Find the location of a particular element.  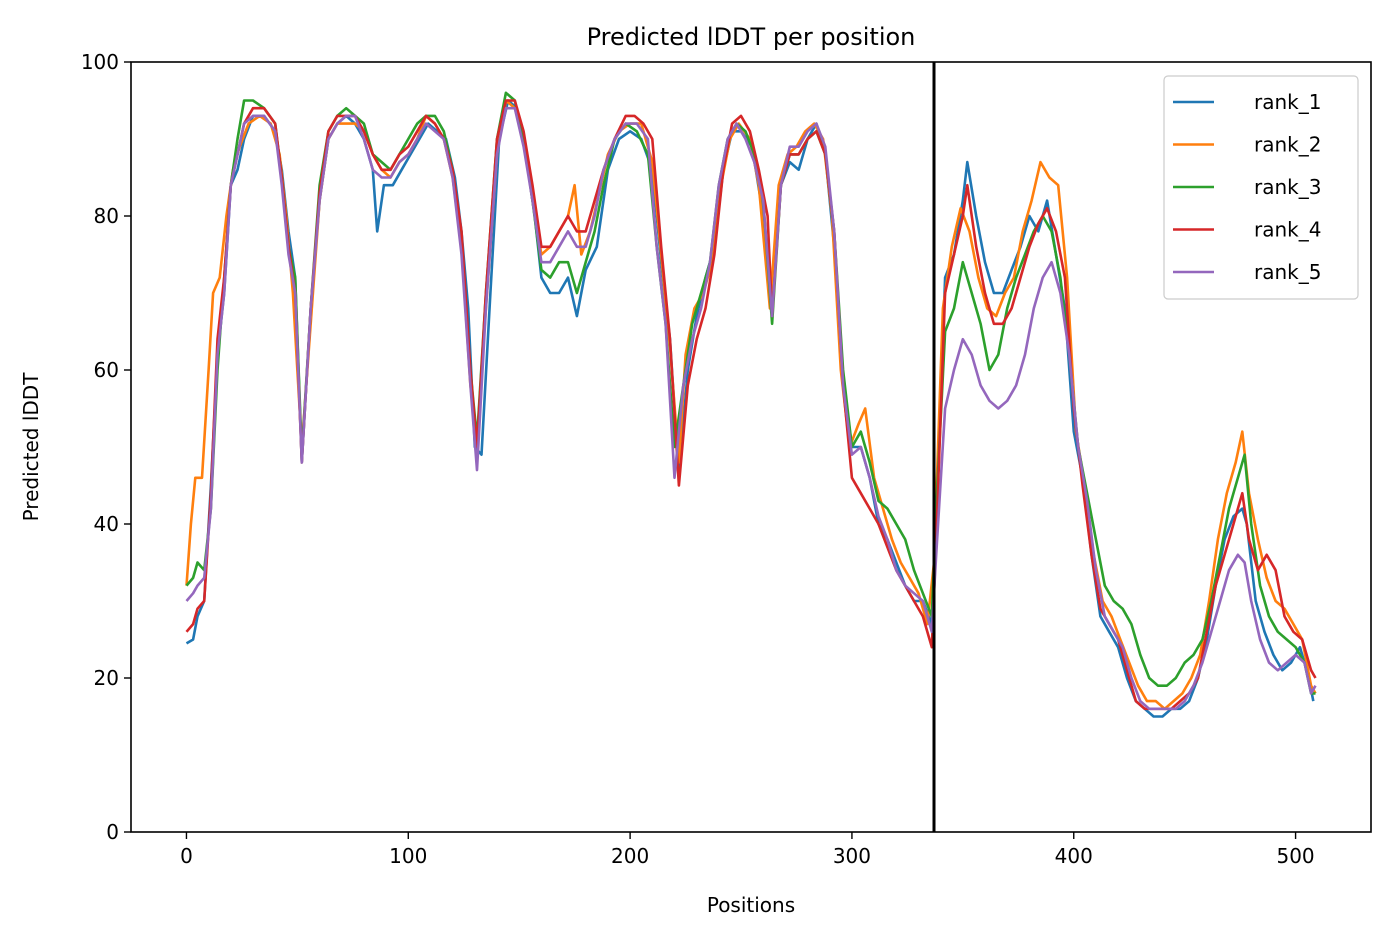

x-tick-label: 0 is located at coordinates (186, 856).